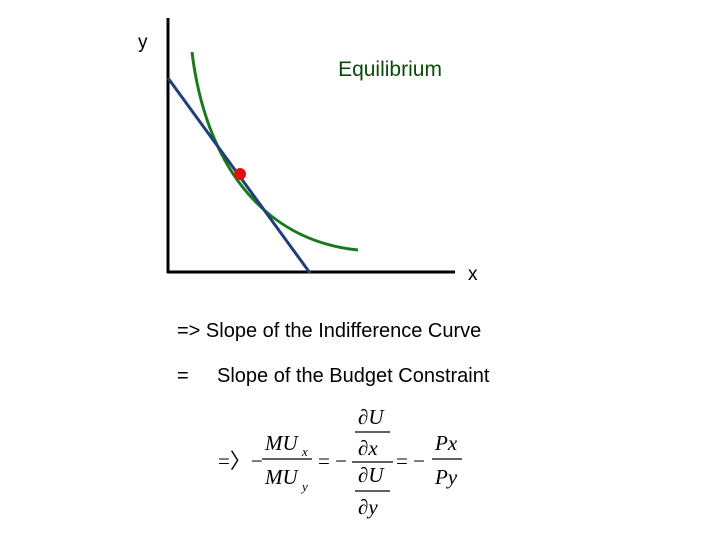 This screenshot has height=540, width=720. Describe the element at coordinates (304, 451) in the screenshot. I see `formula-subscript: x` at that location.